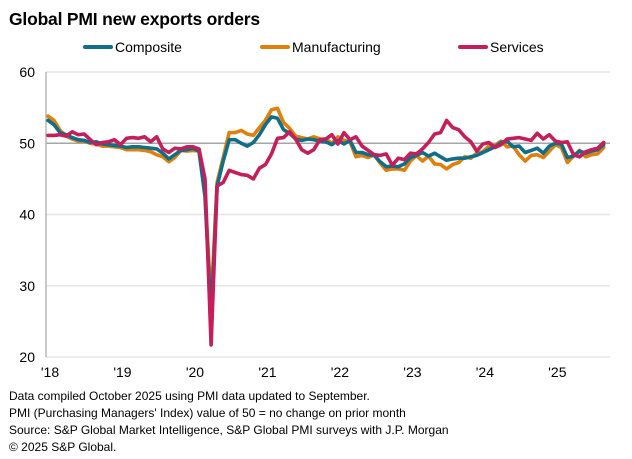 The height and width of the screenshot is (459, 632). What do you see at coordinates (122, 372) in the screenshot?
I see `x-tick-label: '19` at bounding box center [122, 372].